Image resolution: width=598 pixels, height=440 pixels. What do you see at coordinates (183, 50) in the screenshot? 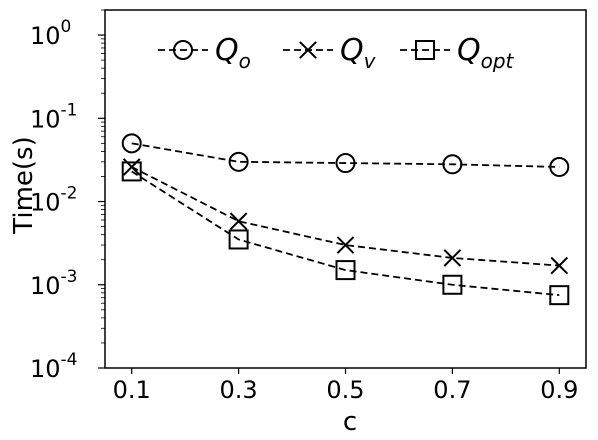
I see `legend-marker-circle` at bounding box center [183, 50].